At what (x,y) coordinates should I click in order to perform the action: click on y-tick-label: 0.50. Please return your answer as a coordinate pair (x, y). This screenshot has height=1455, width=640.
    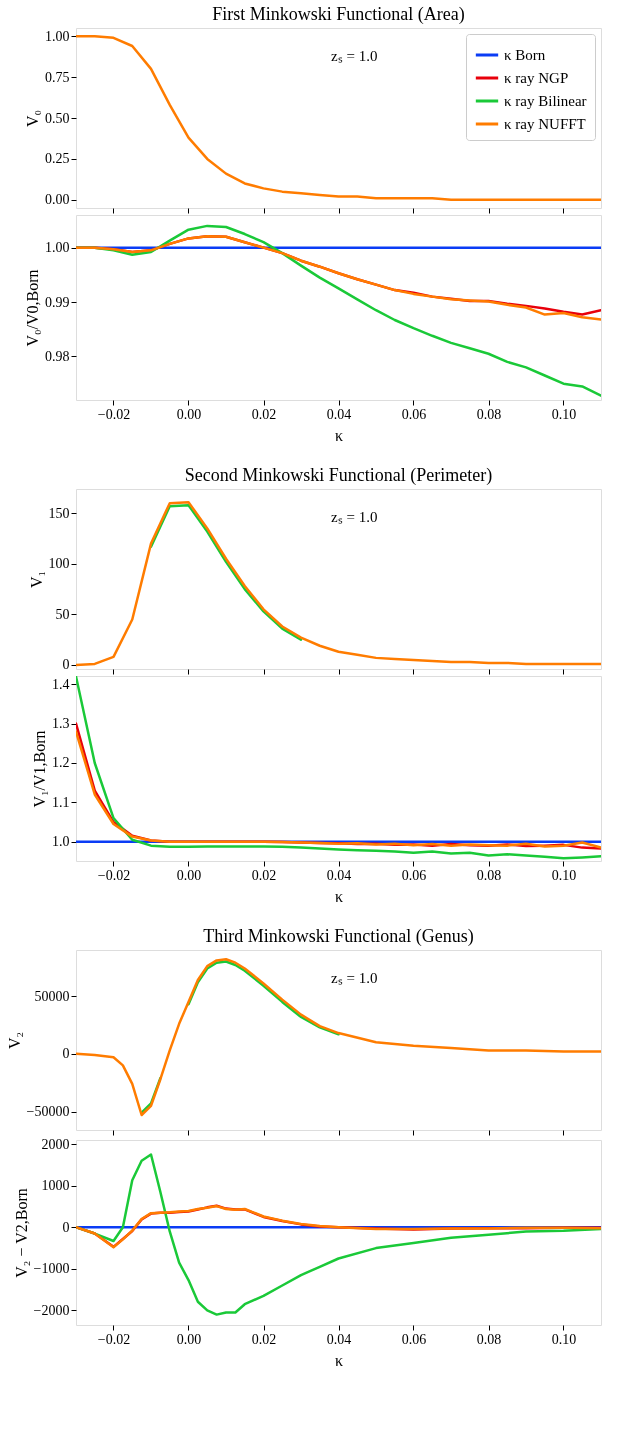
    Looking at the image, I should click on (57, 118).